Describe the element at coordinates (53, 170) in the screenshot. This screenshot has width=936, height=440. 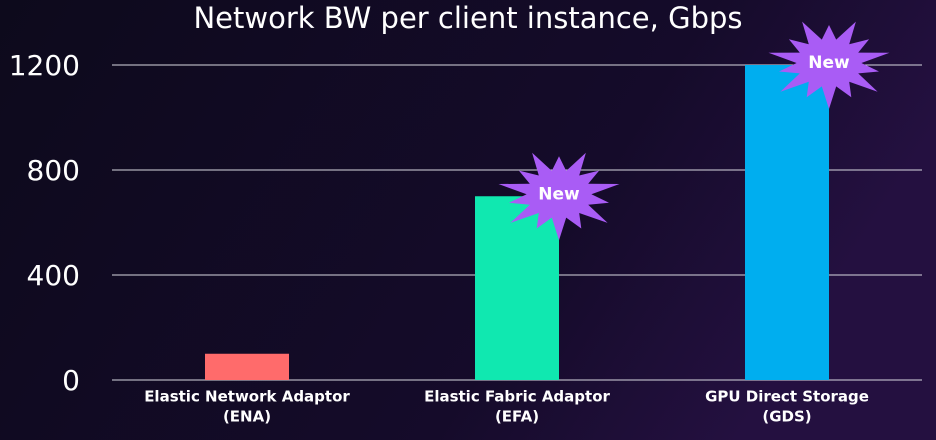
I see `y-tick-label: 800` at that location.